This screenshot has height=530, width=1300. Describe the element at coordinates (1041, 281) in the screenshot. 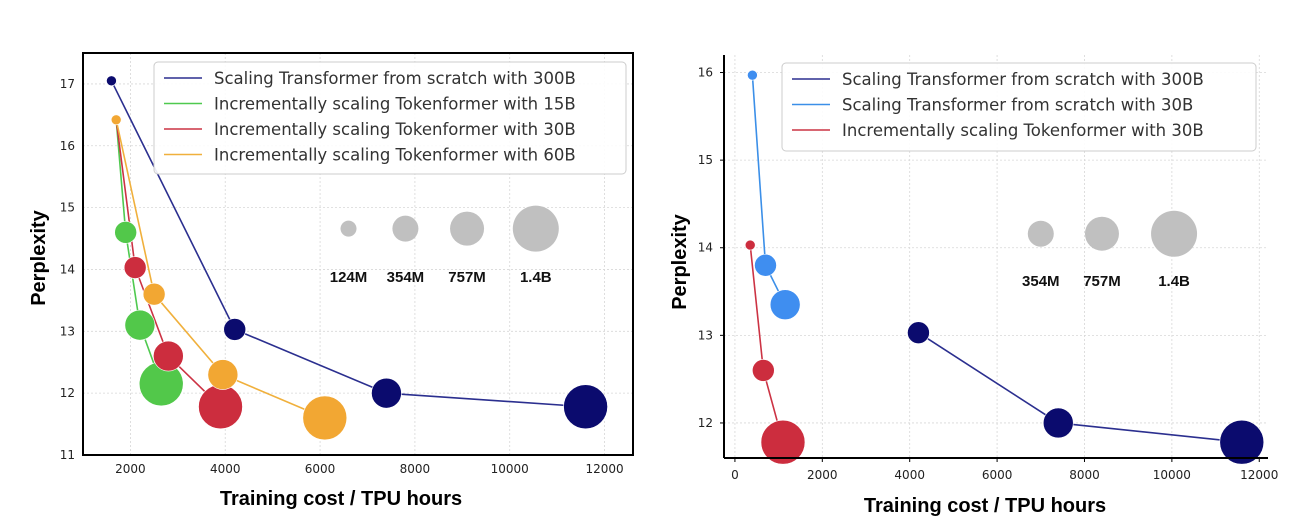

I see `right-size-legend-label: 354M` at that location.